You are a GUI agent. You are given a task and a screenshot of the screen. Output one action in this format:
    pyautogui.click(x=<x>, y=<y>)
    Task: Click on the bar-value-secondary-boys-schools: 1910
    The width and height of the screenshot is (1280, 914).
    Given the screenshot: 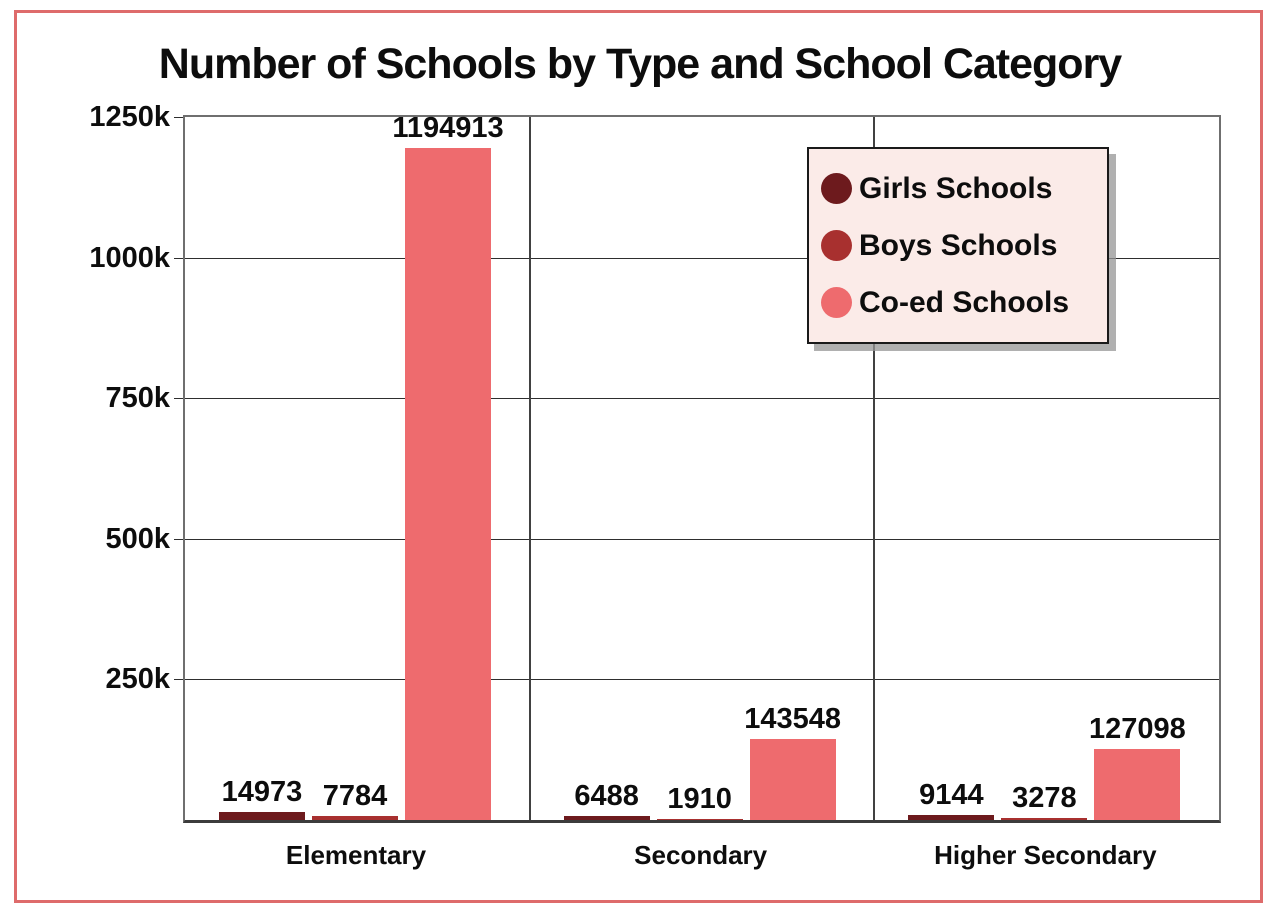 What is the action you would take?
    pyautogui.click(x=699, y=798)
    